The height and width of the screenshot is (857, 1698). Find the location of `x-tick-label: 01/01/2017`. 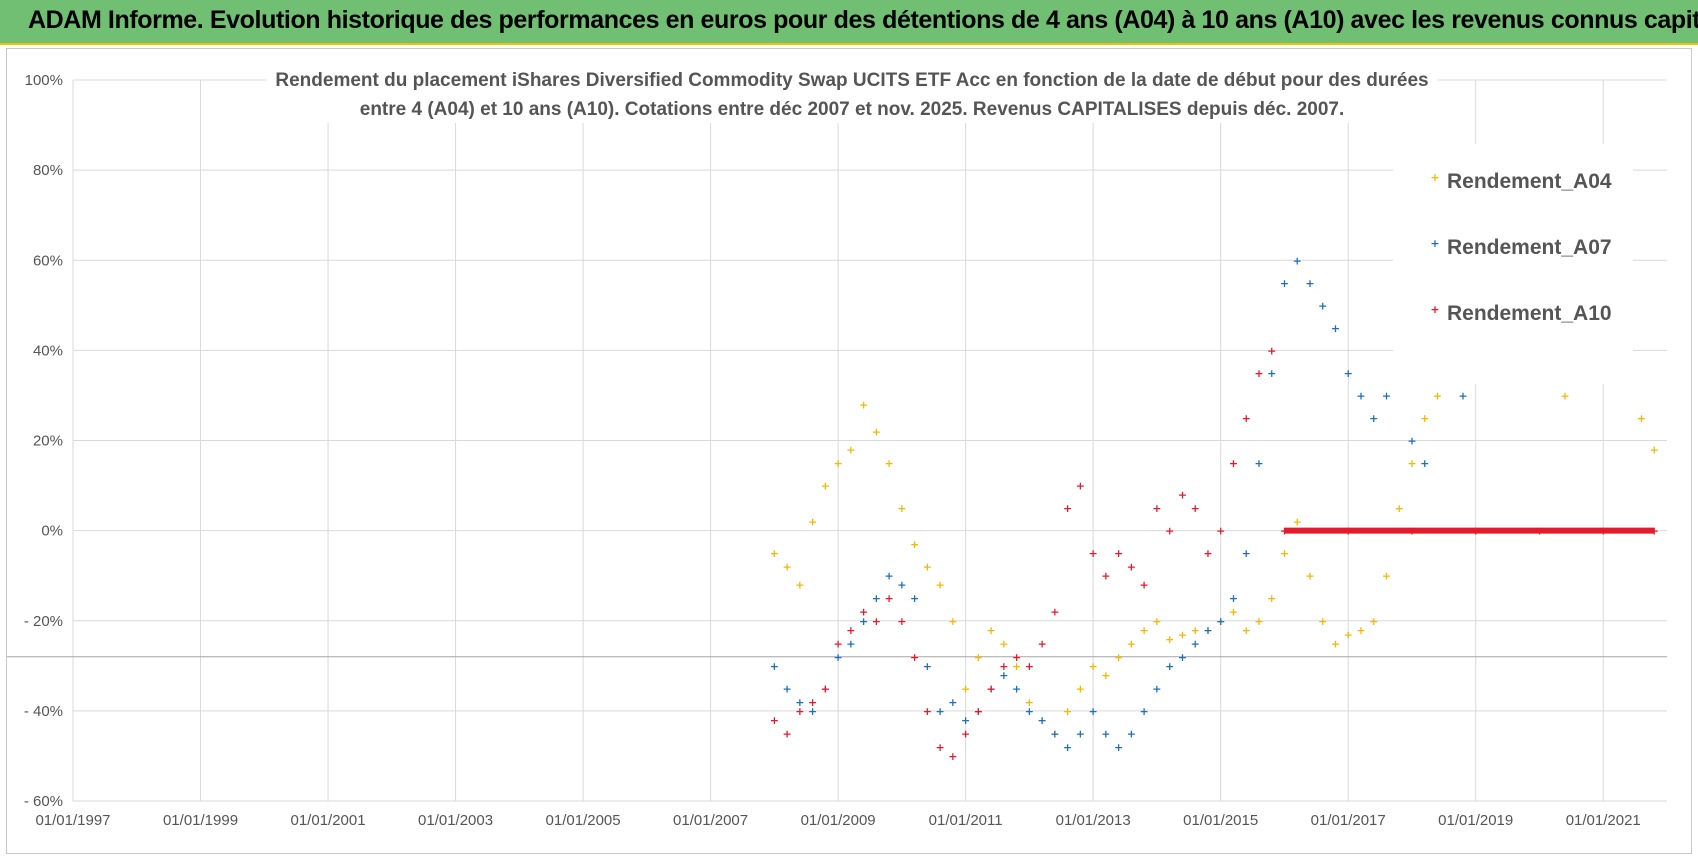

x-tick-label: 01/01/2017 is located at coordinates (1348, 820).